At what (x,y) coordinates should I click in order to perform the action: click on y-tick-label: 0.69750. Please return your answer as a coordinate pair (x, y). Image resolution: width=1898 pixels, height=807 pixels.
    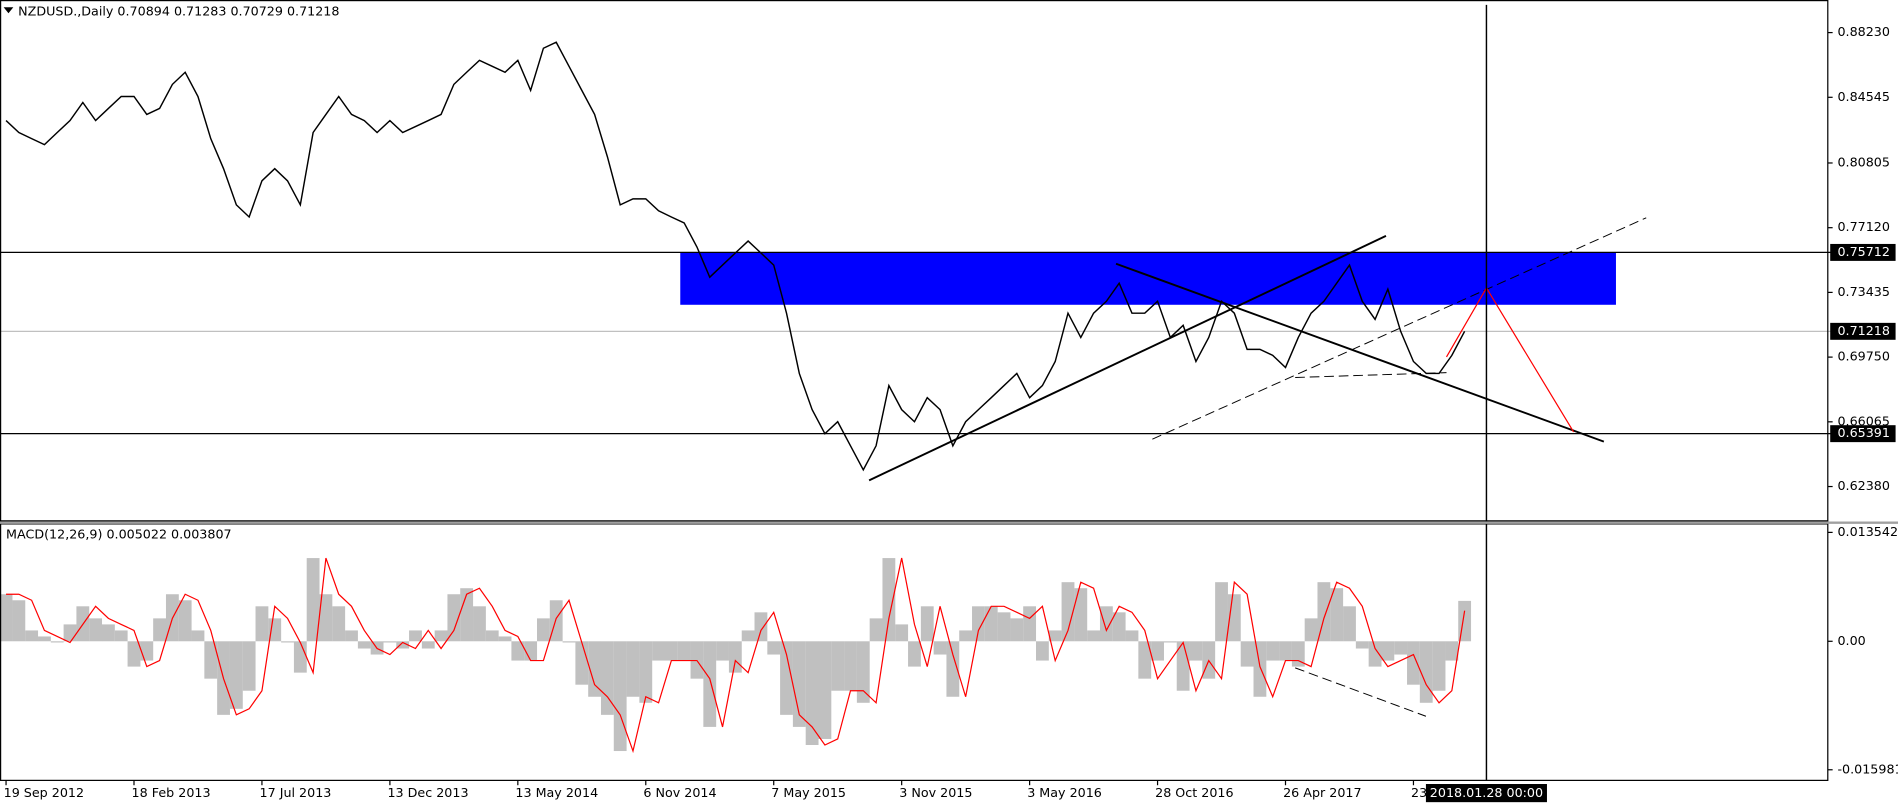
    Looking at the image, I should click on (1863, 356).